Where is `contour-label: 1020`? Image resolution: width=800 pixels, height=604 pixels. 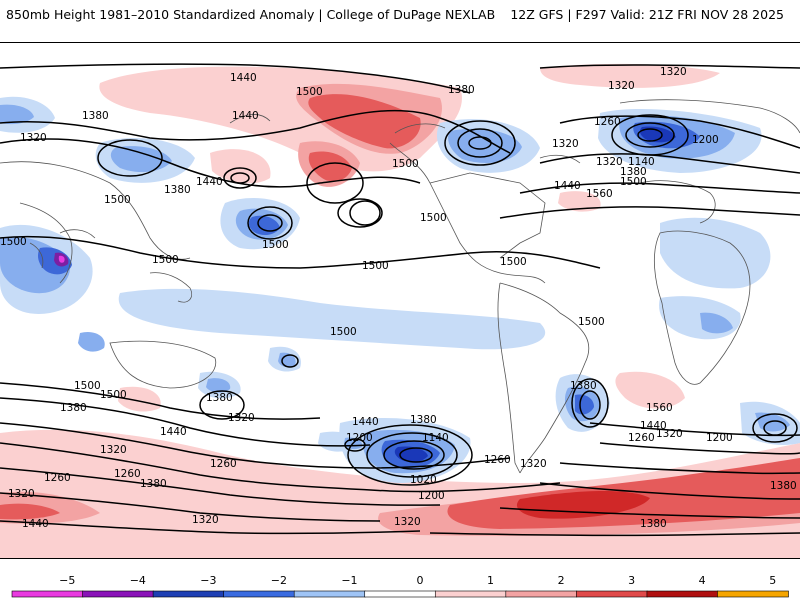 contour-label: 1020 is located at coordinates (423, 480).